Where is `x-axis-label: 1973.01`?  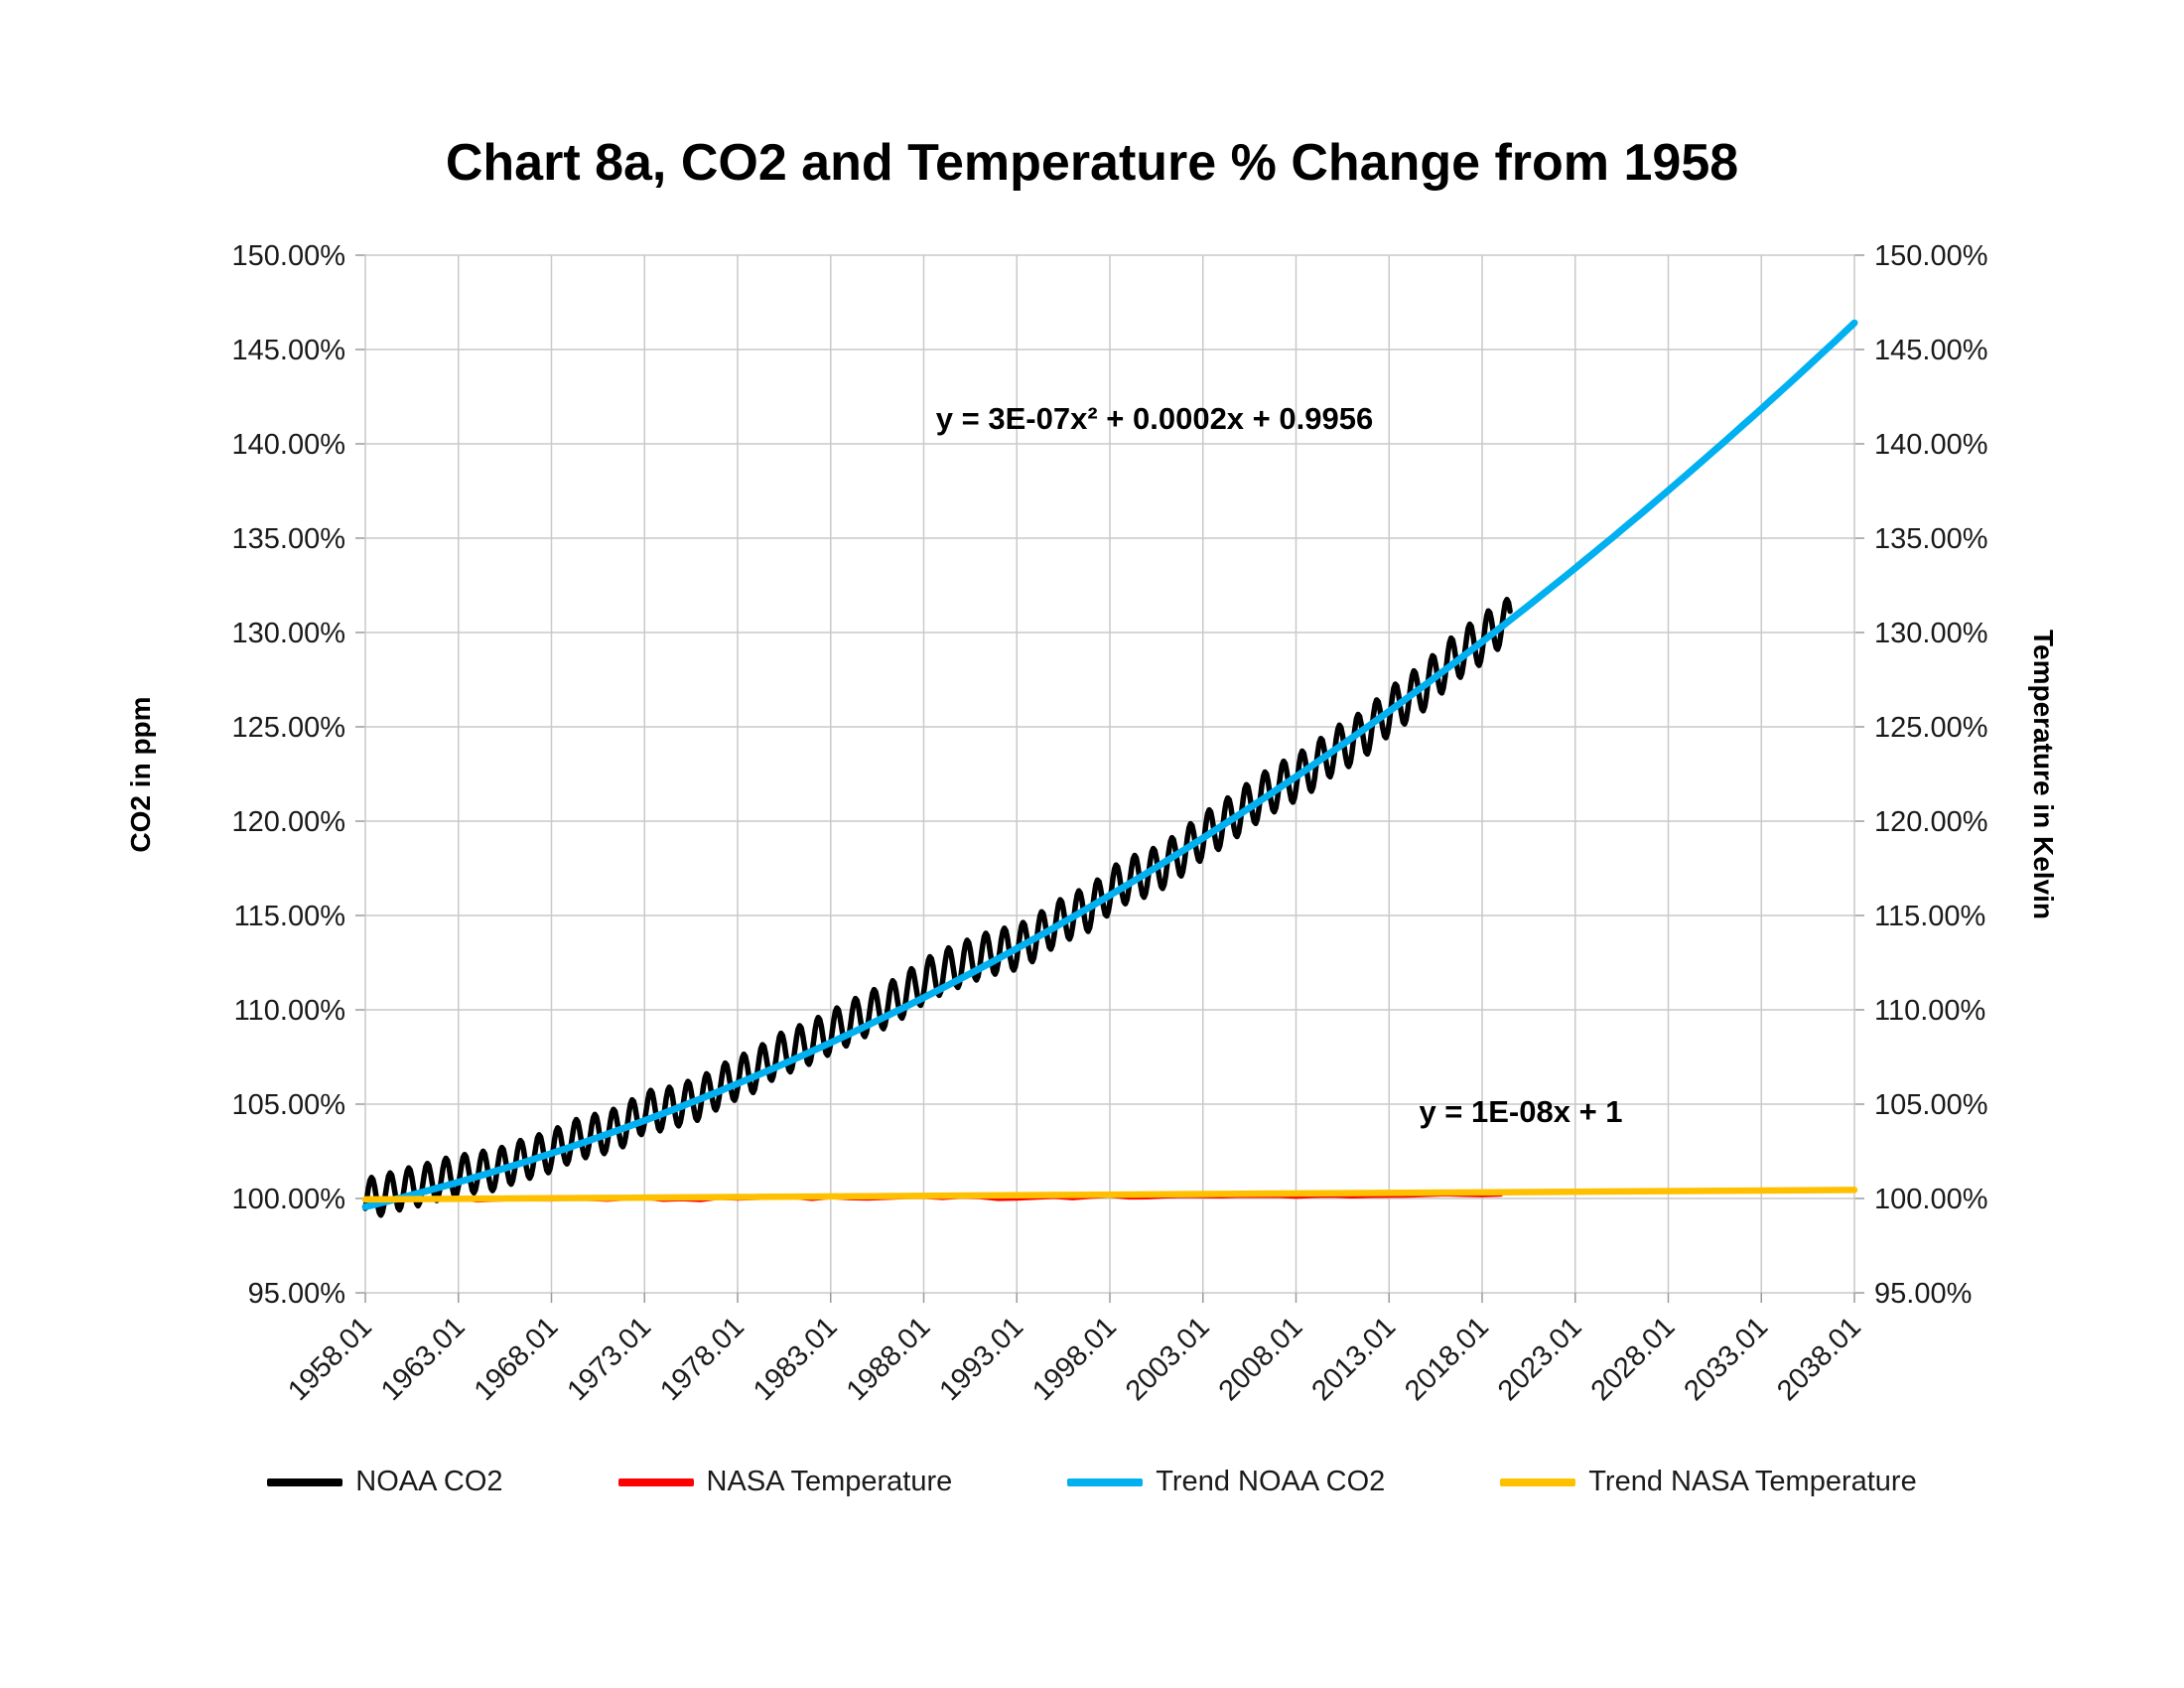
x-axis-label: 1973.01 is located at coordinates (609, 1359).